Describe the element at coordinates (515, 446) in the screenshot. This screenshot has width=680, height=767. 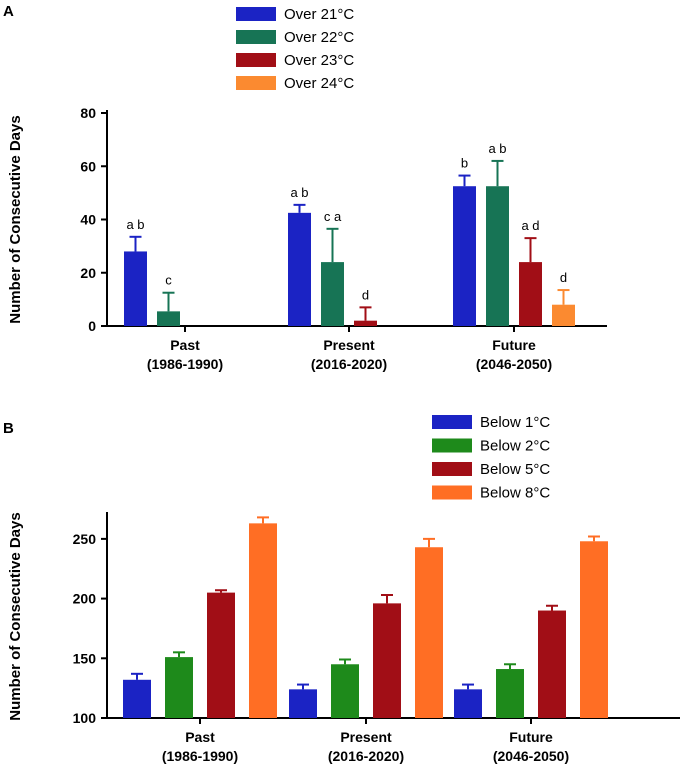
I see `legend-label: Below 2°C` at that location.